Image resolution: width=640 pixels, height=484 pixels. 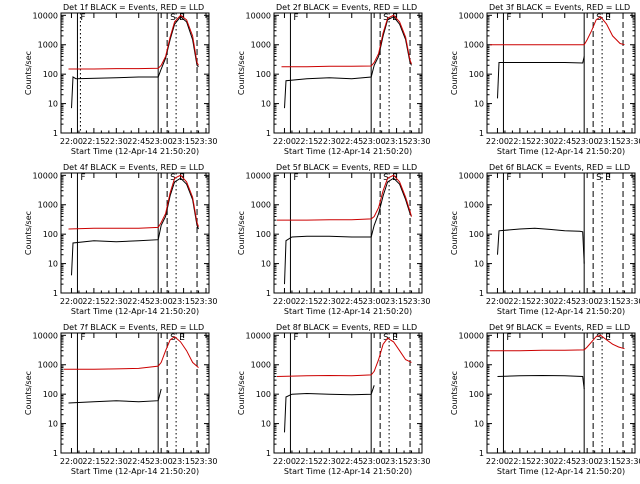 What do you see at coordinates (133, 7) in the screenshot?
I see `panel-title: Det 1f BLACK = Events, RED = LLD` at bounding box center [133, 7].